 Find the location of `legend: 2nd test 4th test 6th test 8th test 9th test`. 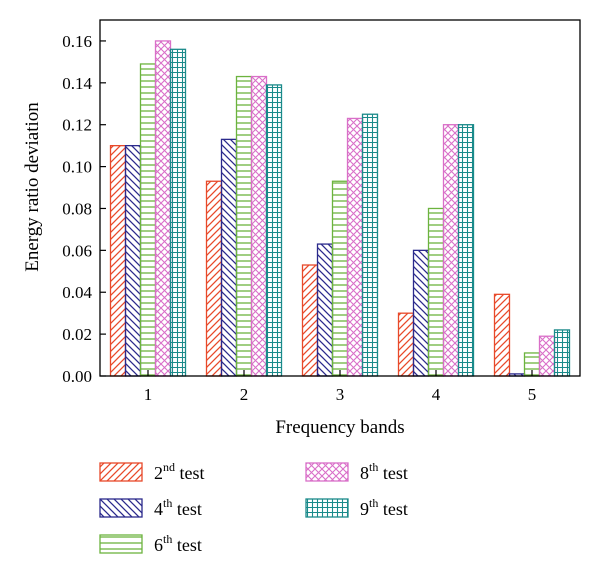

legend: 2nd test 4th test 6th test 8th test 9th test is located at coordinates (253, 507).